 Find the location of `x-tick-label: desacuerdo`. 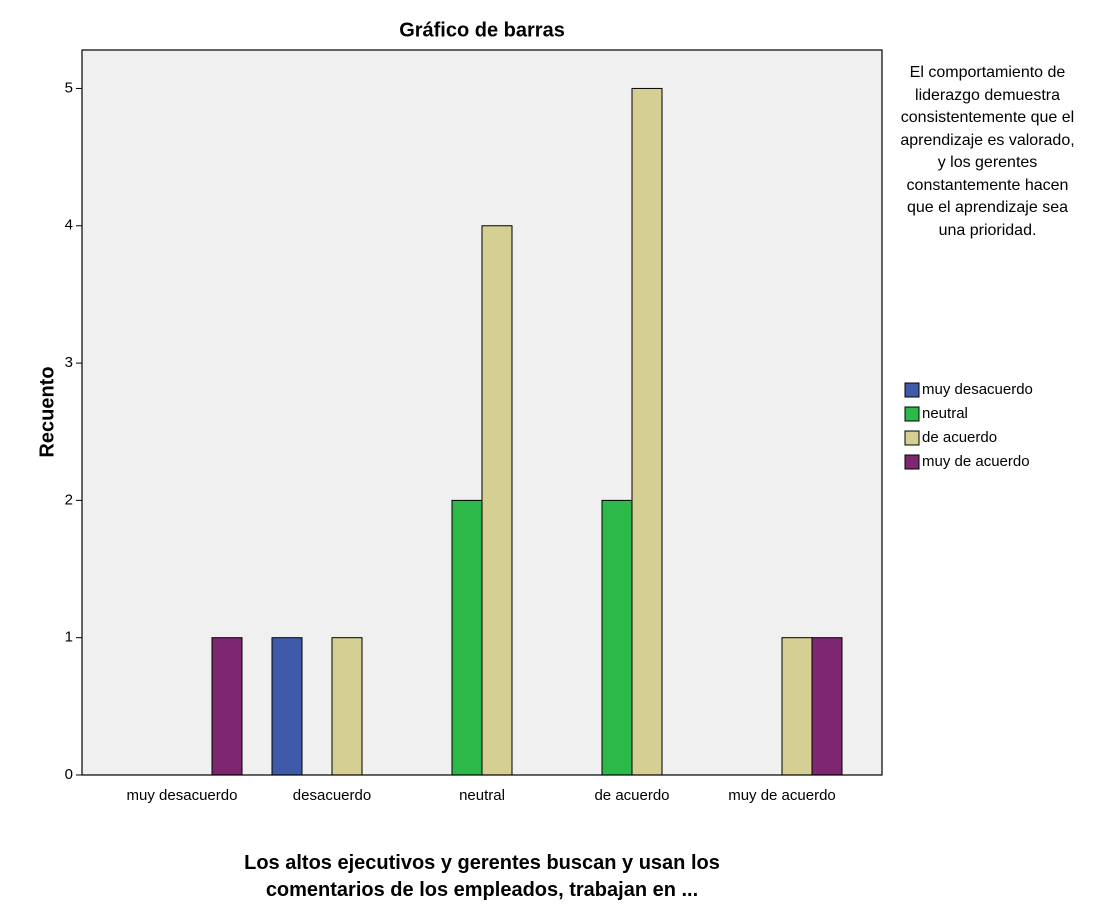

x-tick-label: desacuerdo is located at coordinates (332, 795).